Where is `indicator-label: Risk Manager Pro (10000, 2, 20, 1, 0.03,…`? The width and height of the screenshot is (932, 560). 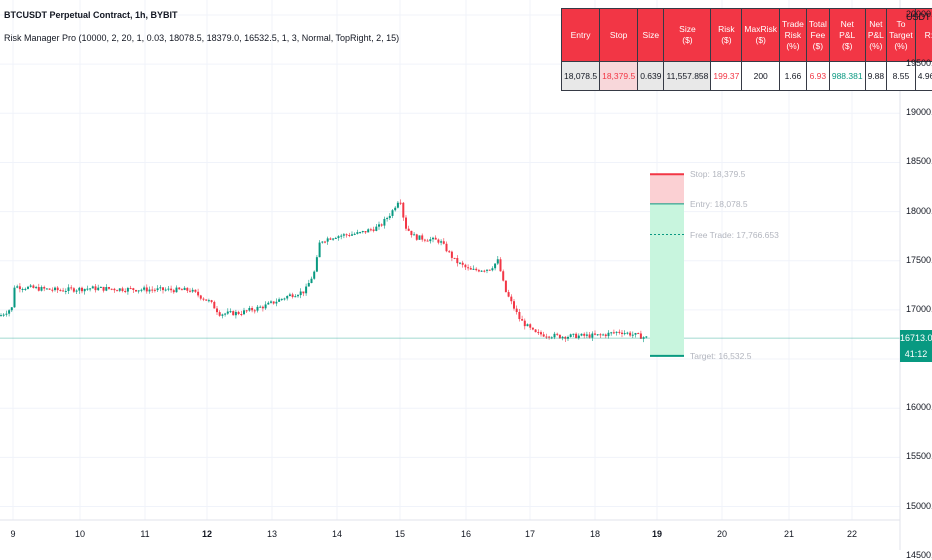
indicator-label: Risk Manager Pro (10000, 2, 20, 1, 0.03,… is located at coordinates (202, 38).